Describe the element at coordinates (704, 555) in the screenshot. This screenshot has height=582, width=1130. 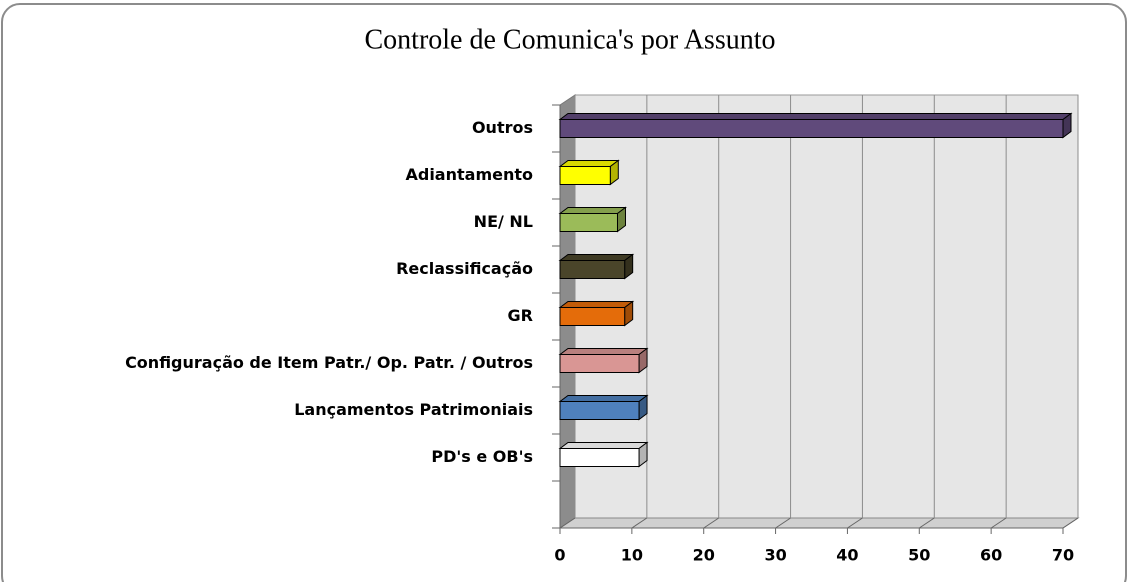
I see `x-tick-label: 20` at that location.